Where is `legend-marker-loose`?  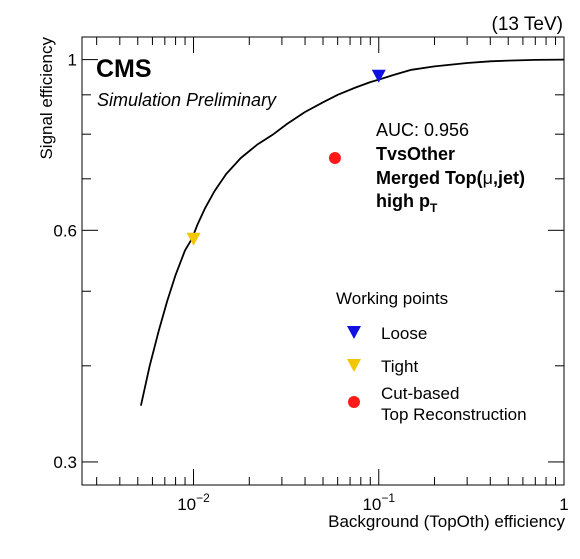 legend-marker-loose is located at coordinates (354, 332).